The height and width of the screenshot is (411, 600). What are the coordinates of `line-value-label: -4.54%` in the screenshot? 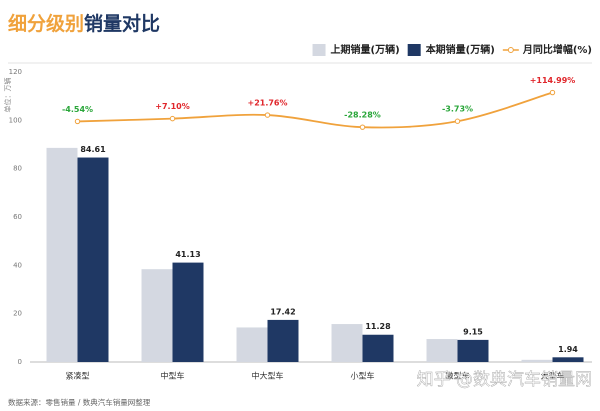 It's located at (77, 109).